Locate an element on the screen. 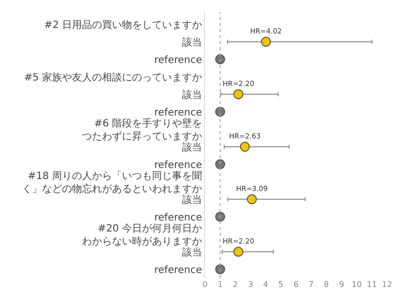  x-tick-label: 8 is located at coordinates (326, 284).